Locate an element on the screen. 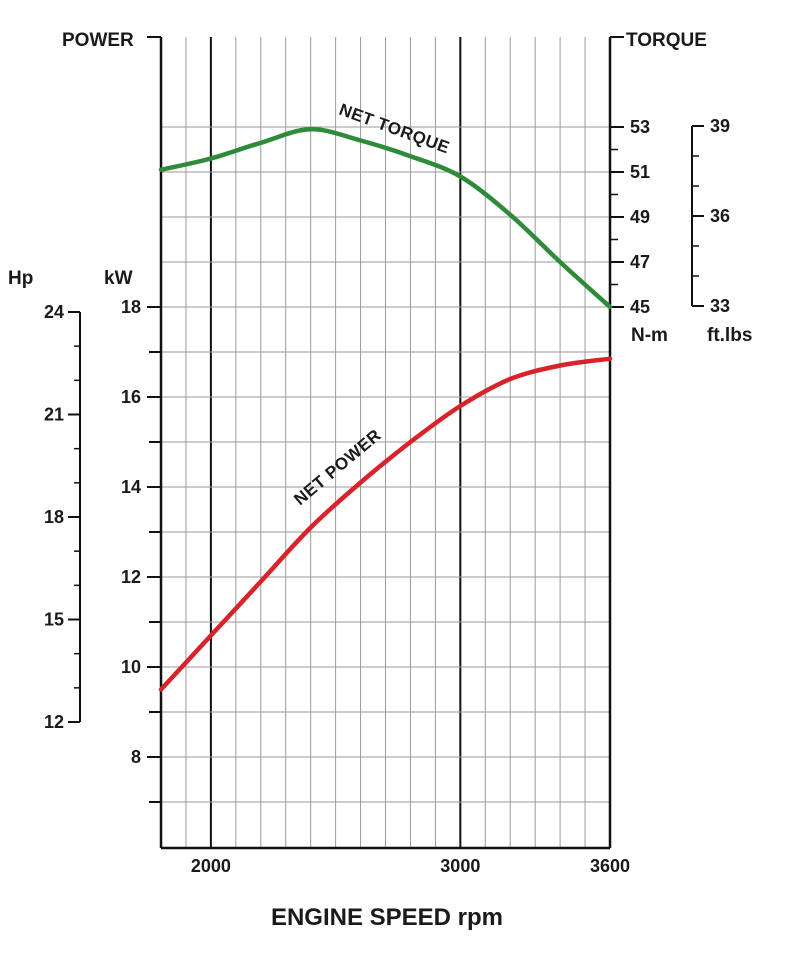  x-tick-label: 3000 is located at coordinates (460, 866).